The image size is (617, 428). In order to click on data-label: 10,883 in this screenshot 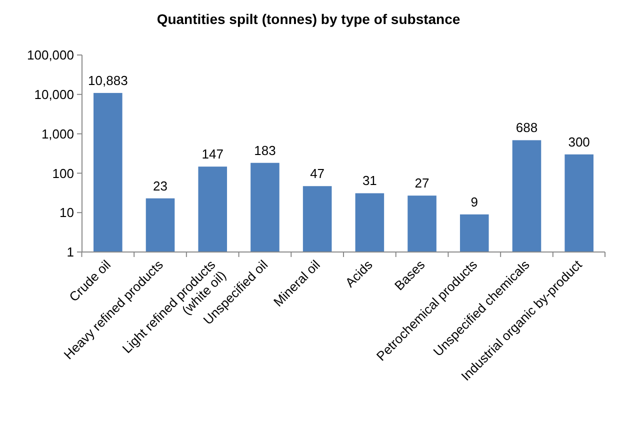, I will do `click(108, 80)`.